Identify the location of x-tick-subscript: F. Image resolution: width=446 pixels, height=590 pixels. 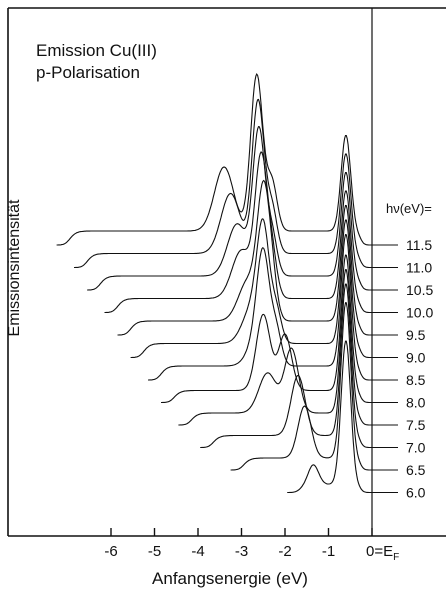
(396, 557).